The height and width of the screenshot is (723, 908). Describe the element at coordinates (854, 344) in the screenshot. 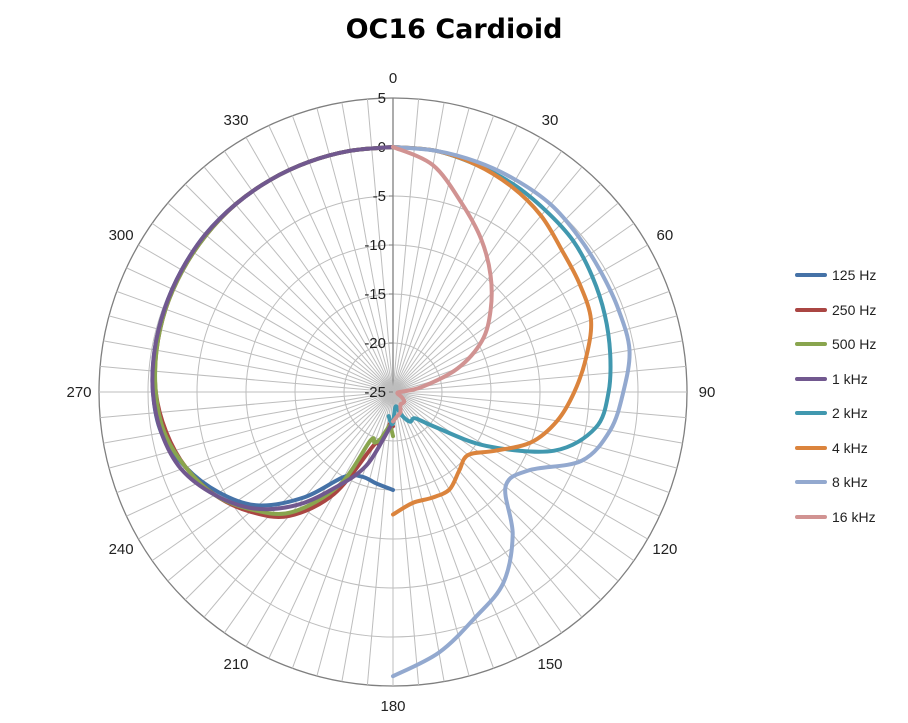

I see `legend-label: 500 Hz` at that location.